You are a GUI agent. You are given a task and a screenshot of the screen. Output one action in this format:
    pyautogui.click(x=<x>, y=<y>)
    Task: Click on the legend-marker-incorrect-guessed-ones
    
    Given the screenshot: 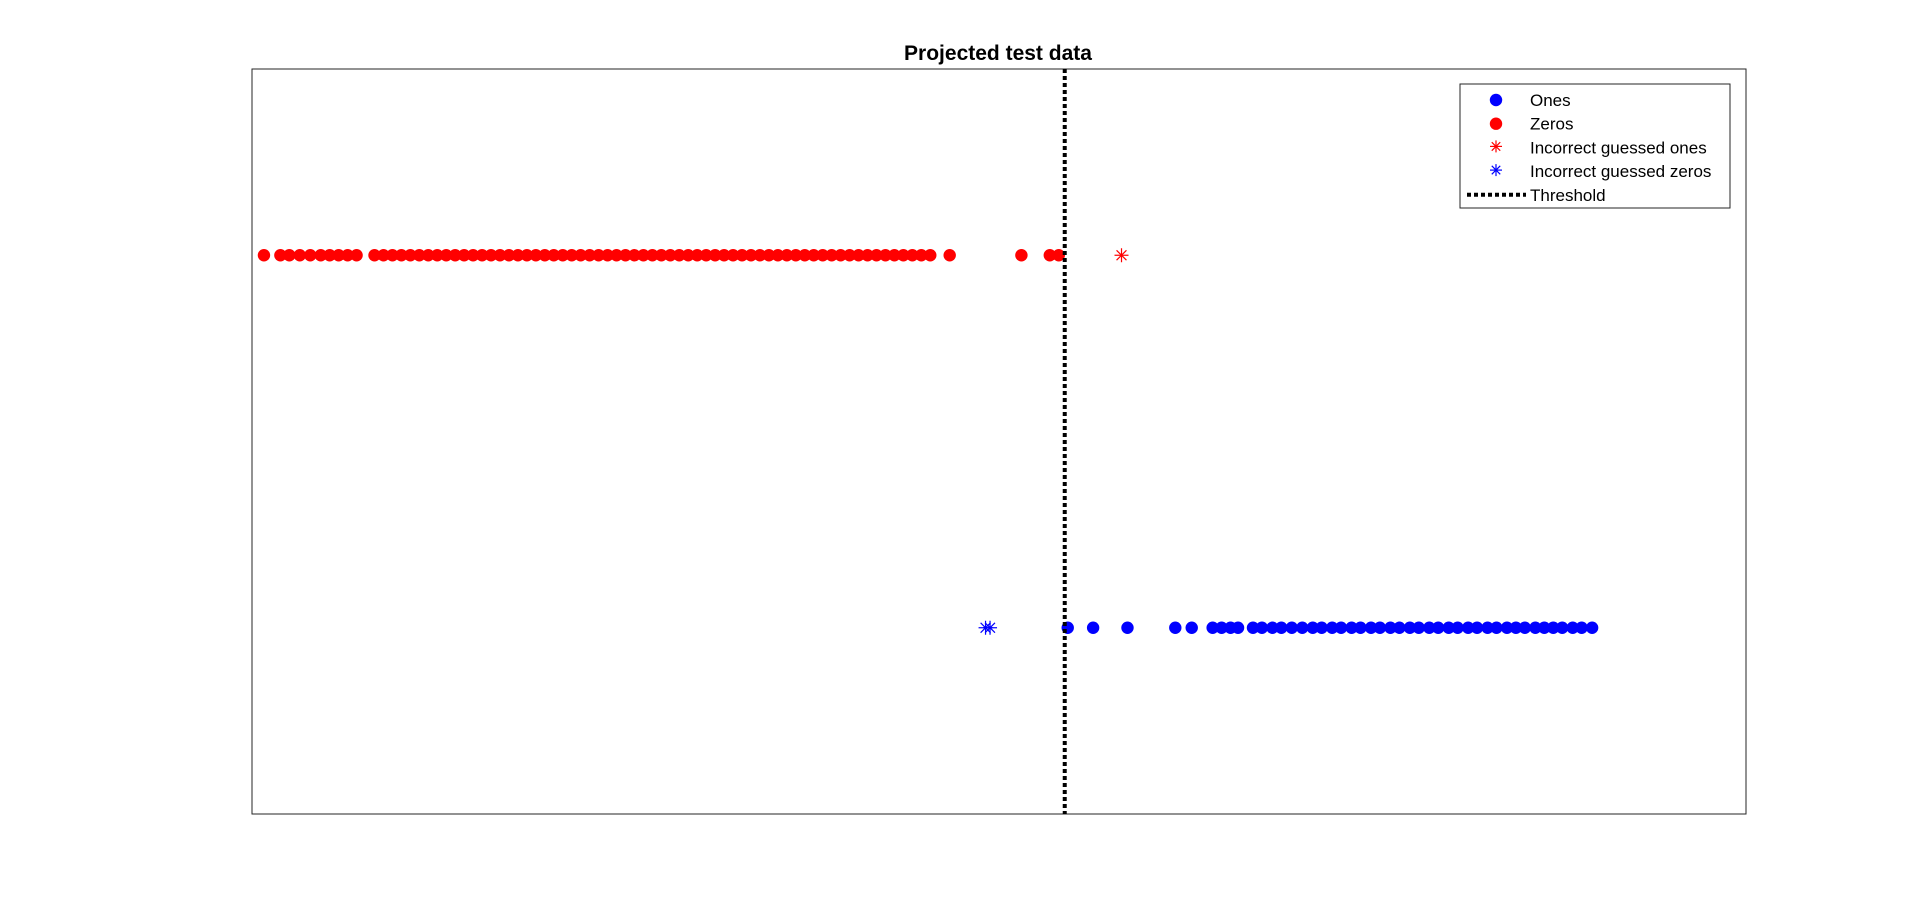 What is the action you would take?
    pyautogui.click(x=1496, y=146)
    